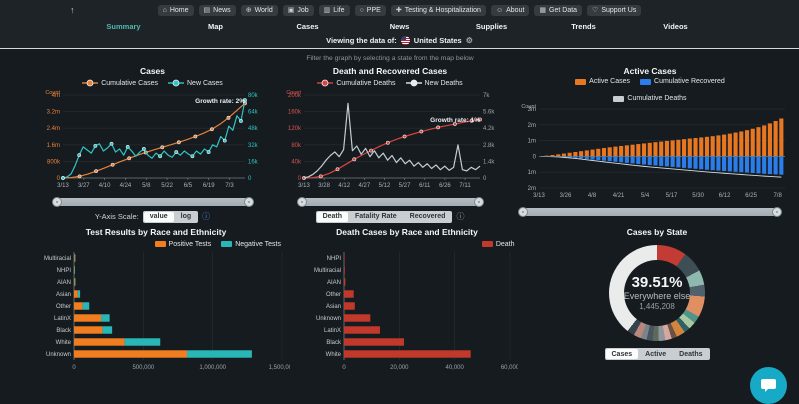 The width and height of the screenshot is (799, 404). Describe the element at coordinates (690, 354) in the screenshot. I see `state-option-deaths: Deaths` at that location.